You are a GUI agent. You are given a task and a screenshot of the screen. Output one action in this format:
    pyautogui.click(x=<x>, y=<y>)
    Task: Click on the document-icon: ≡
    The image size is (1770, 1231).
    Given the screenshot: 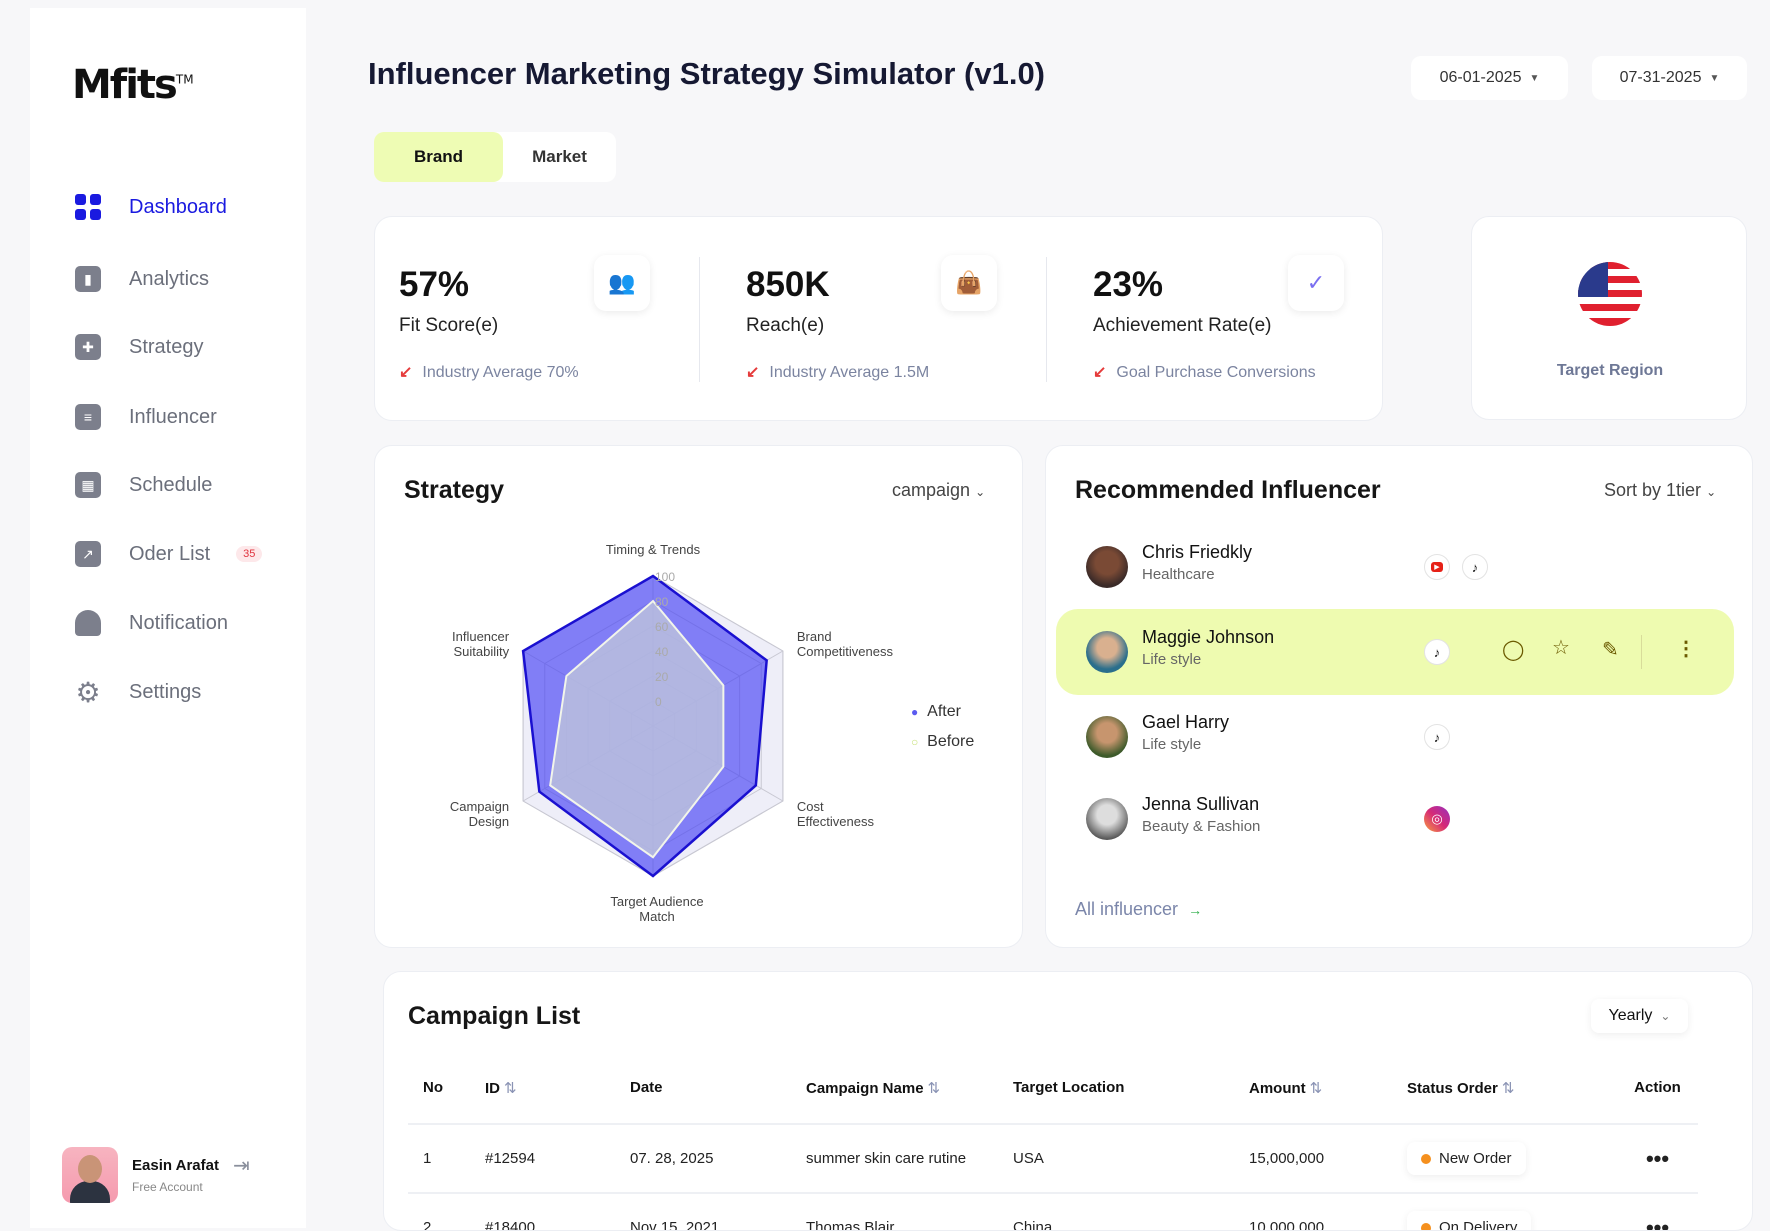 What is the action you would take?
    pyautogui.click(x=88, y=417)
    